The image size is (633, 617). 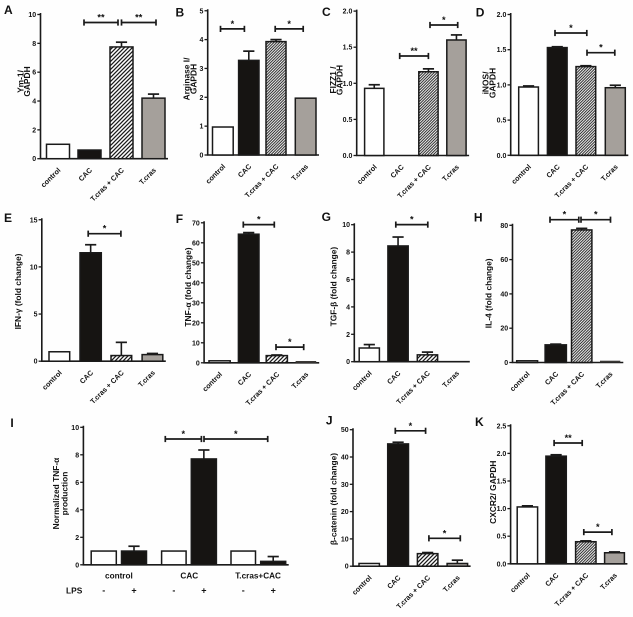 I want to click on svg-text: production, so click(x=65, y=494).